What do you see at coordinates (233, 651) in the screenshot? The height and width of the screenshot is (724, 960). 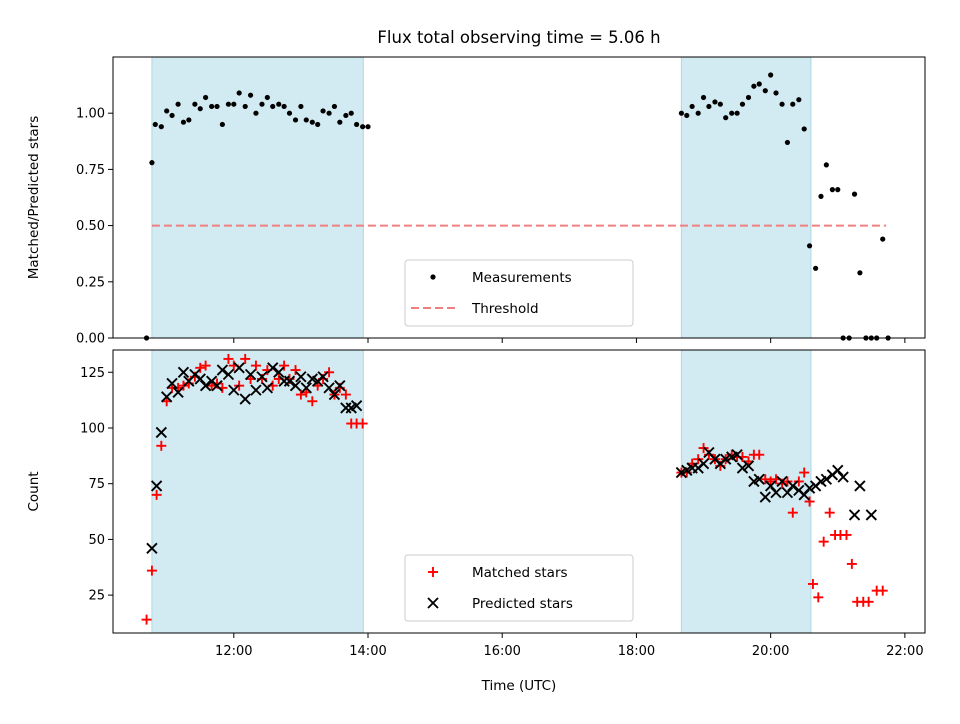 I see `x-tick-label: 12:00` at bounding box center [233, 651].